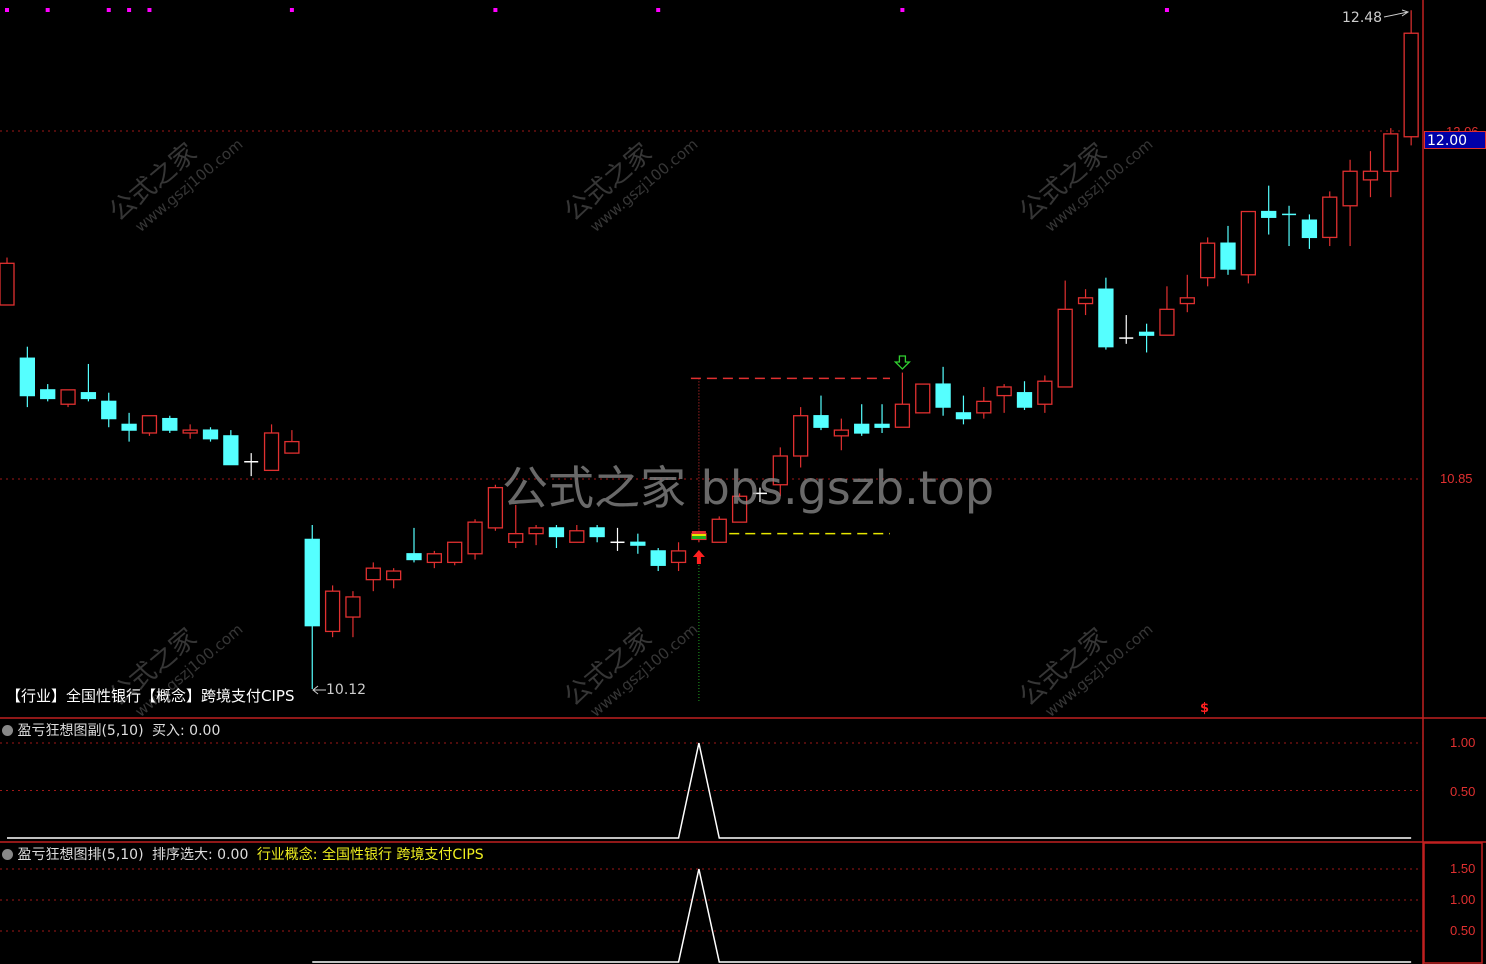  I want to click on sub1-tick: 1.00, so click(1463, 742).